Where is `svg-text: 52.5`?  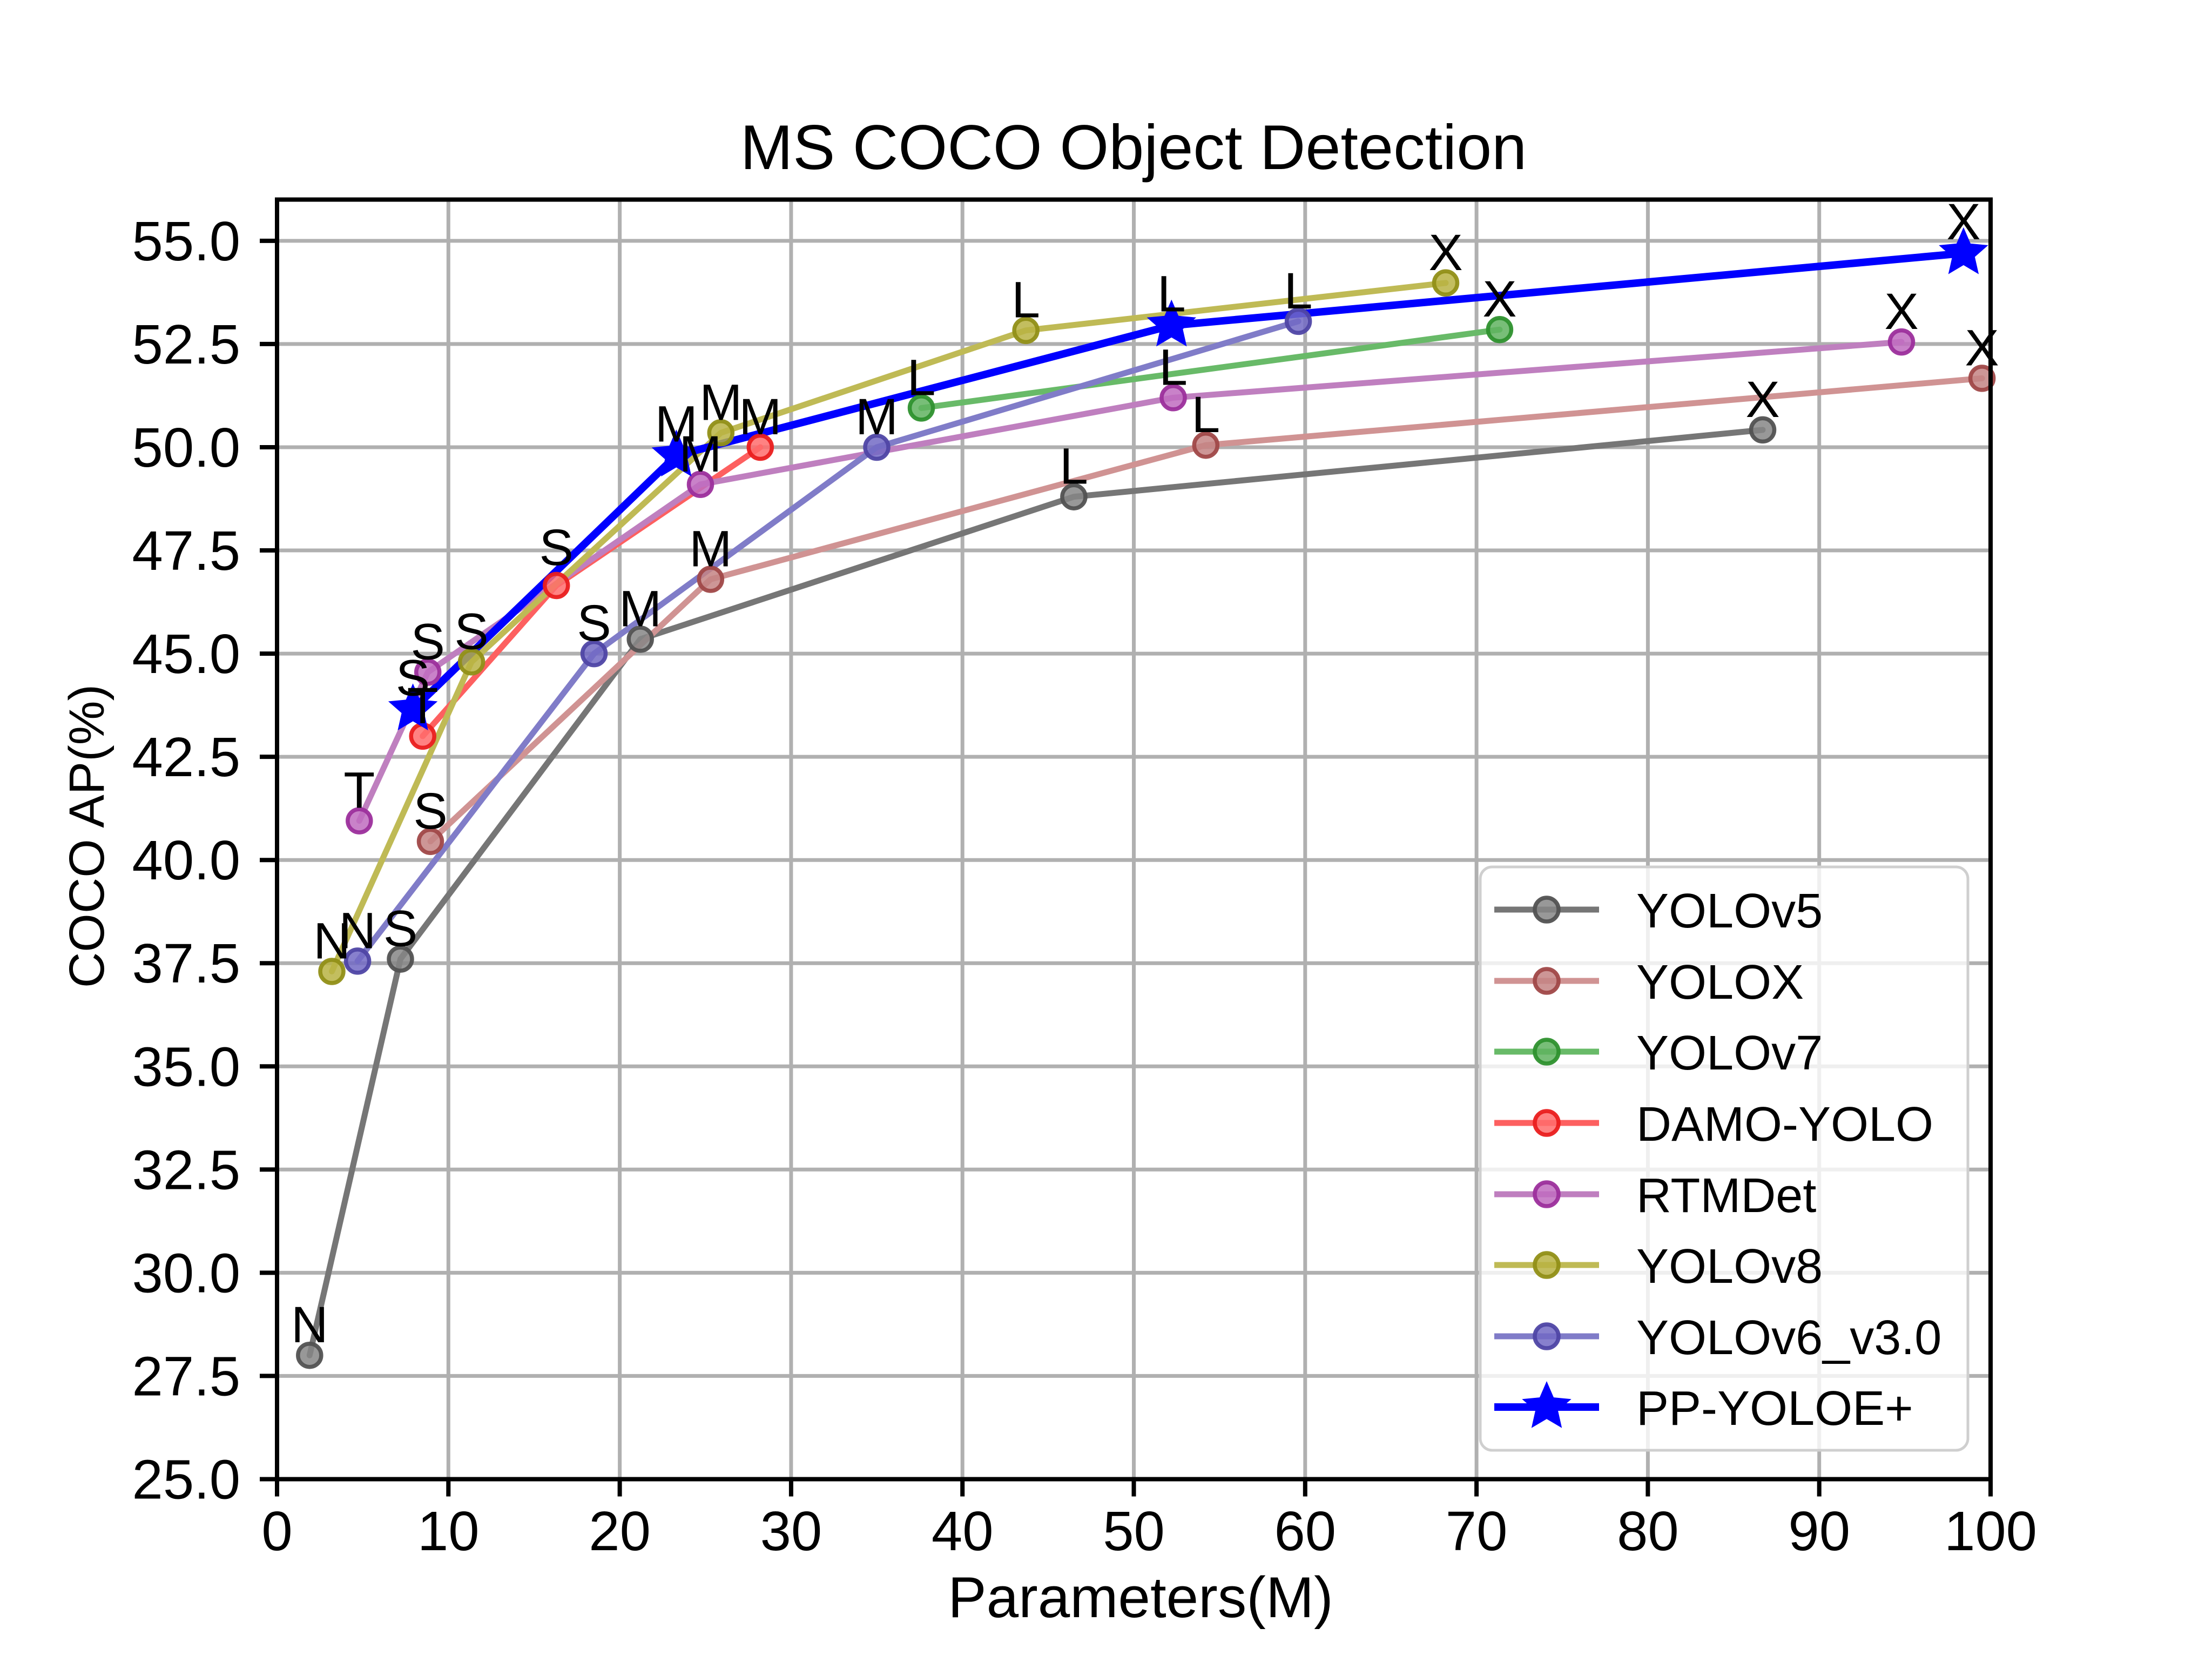
svg-text: 52.5 is located at coordinates (186, 344).